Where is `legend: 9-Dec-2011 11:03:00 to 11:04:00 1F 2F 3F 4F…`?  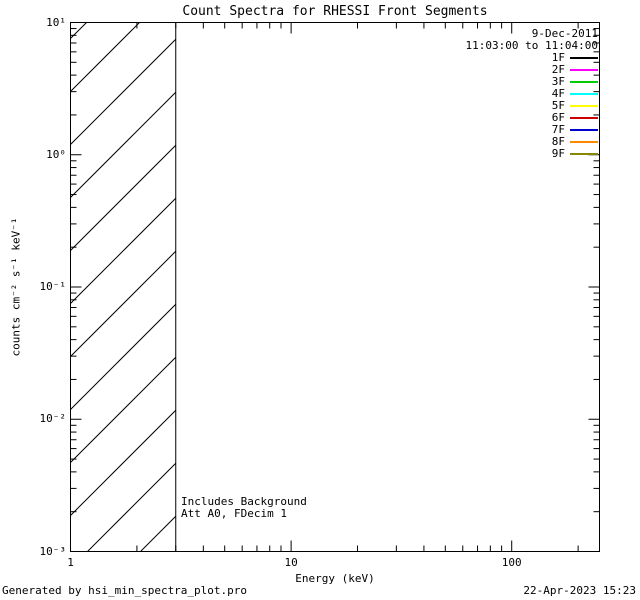 legend: 9-Dec-2011 11:03:00 to 11:04:00 1F 2F 3F 4F… is located at coordinates (532, 94).